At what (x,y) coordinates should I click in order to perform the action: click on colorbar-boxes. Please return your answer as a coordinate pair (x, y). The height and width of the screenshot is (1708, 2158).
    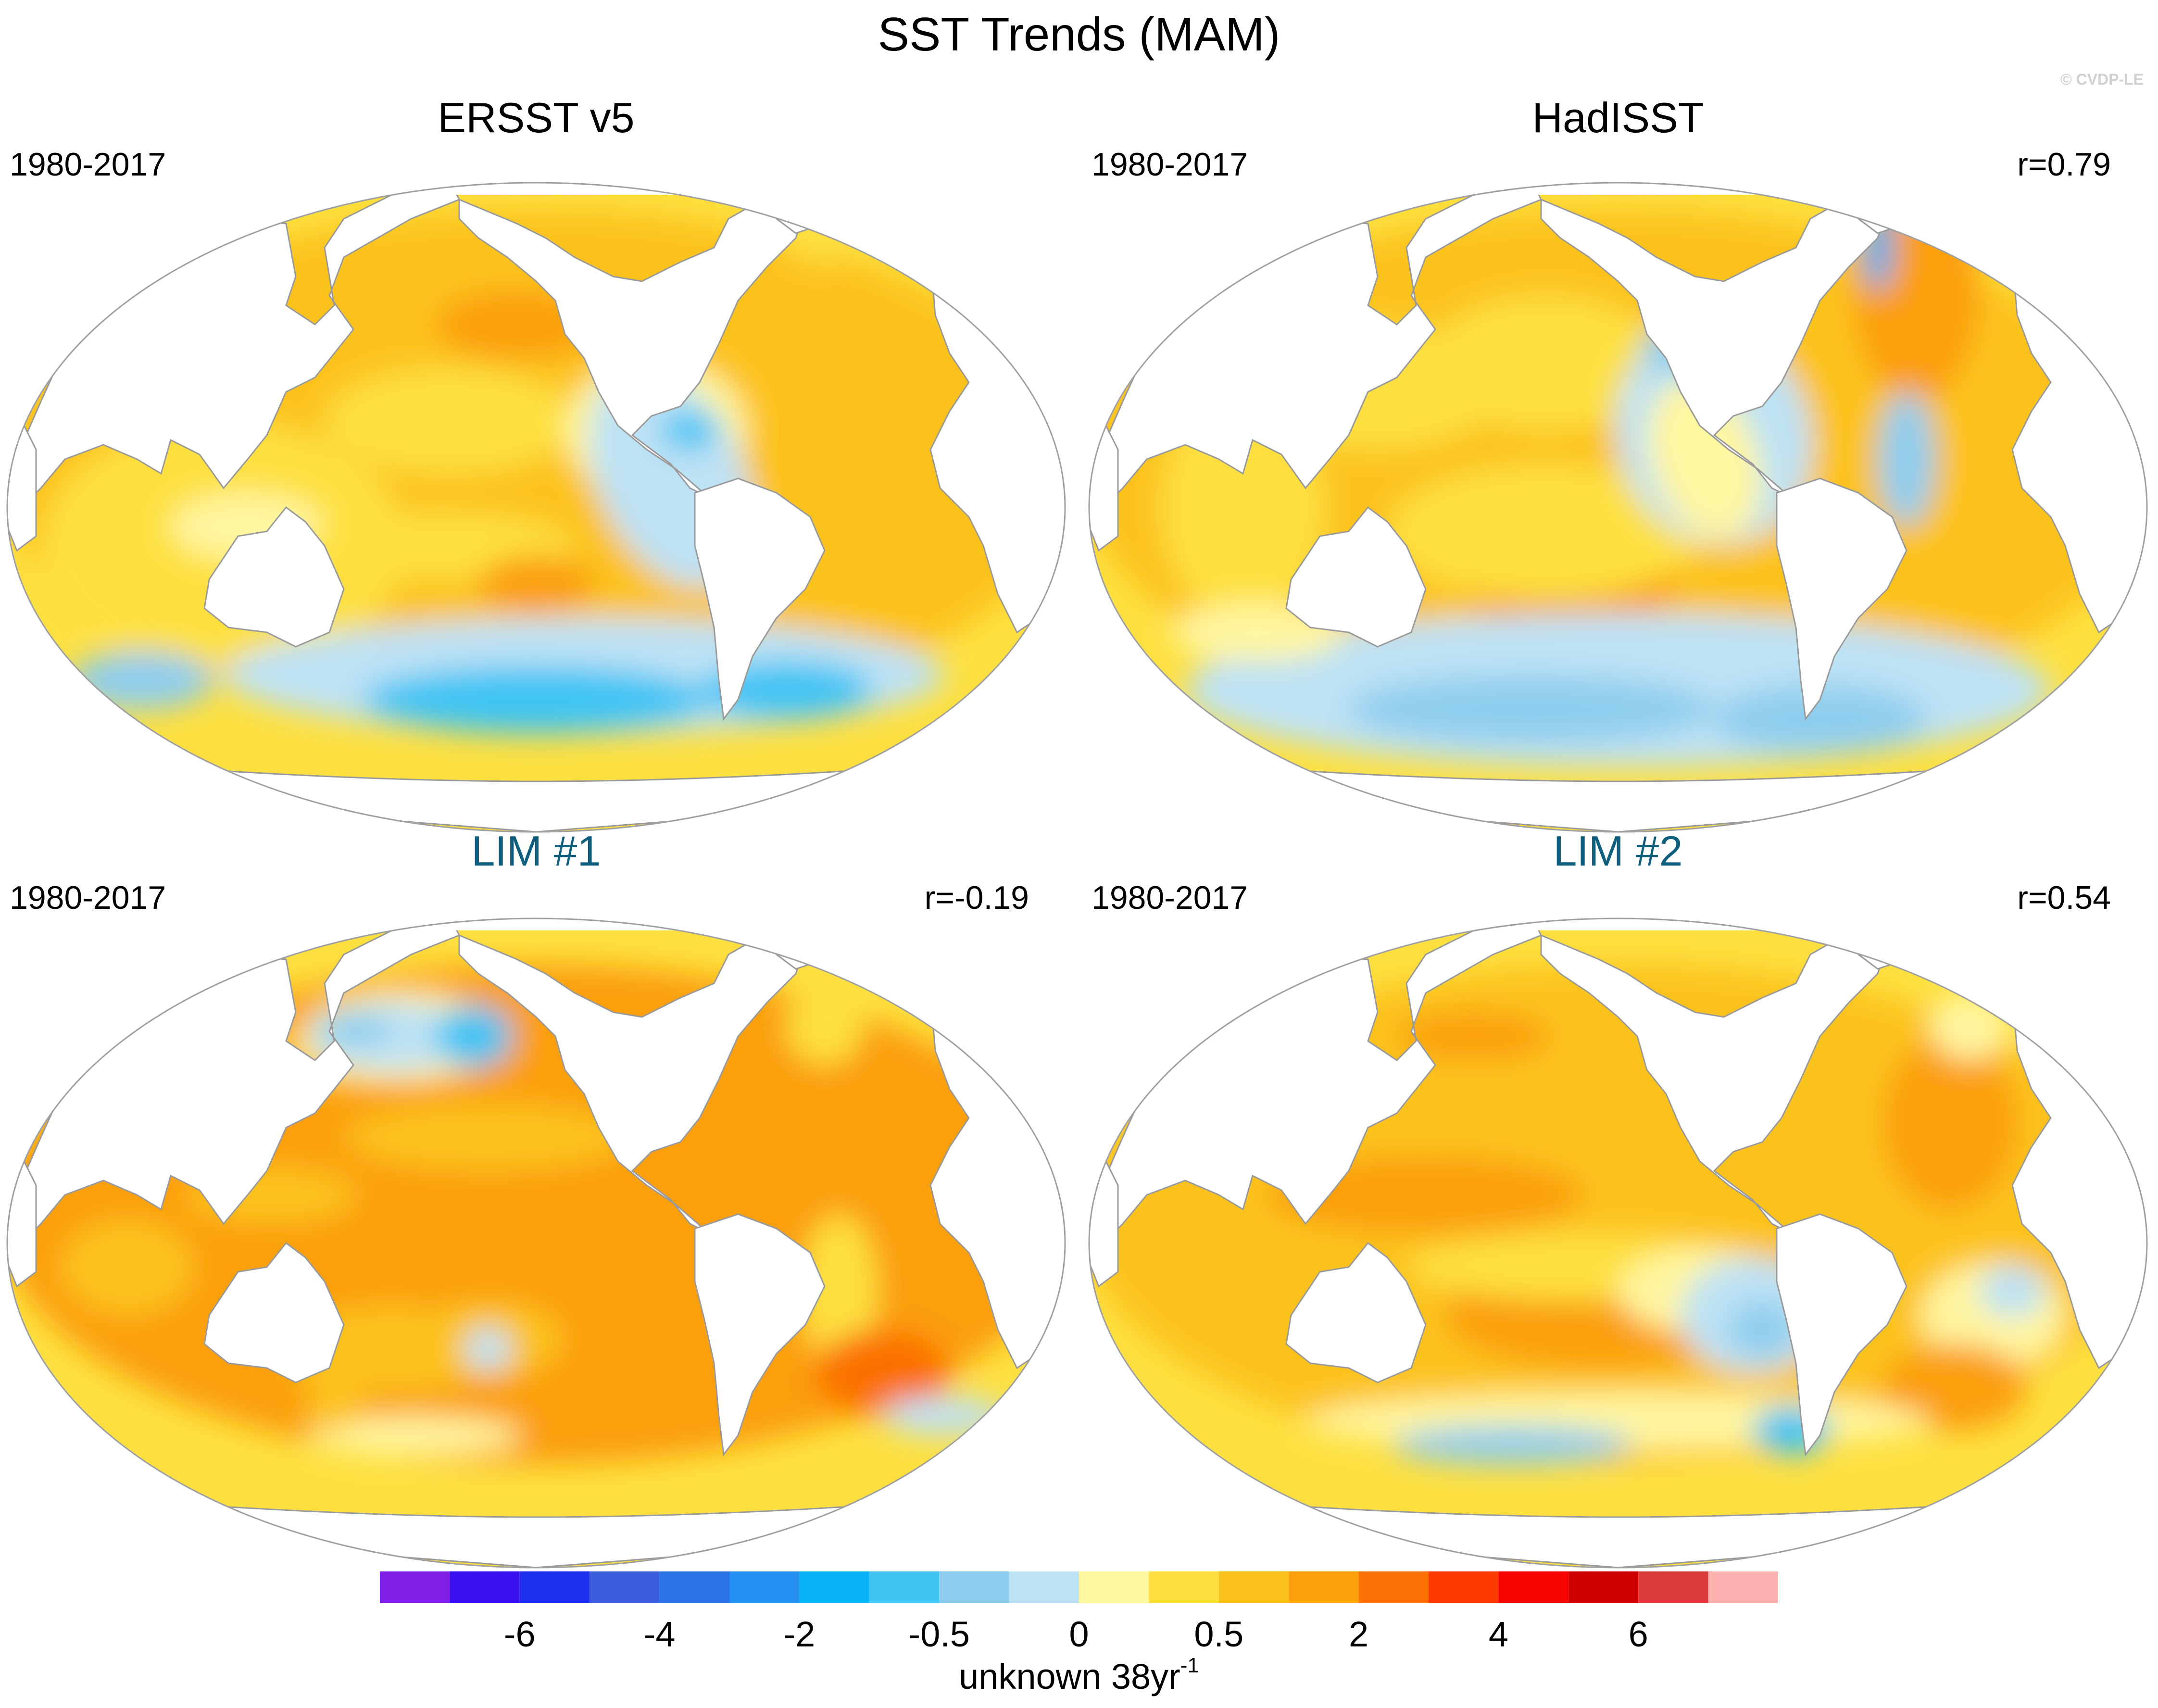
    Looking at the image, I should click on (1079, 1587).